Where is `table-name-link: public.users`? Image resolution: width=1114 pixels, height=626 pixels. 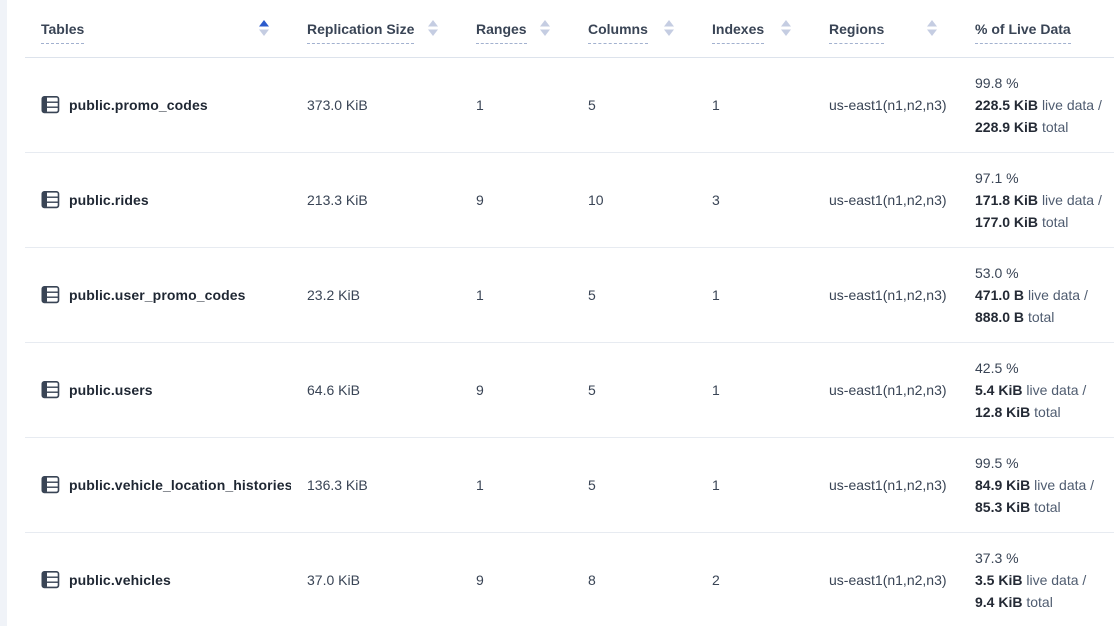 table-name-link: public.users is located at coordinates (111, 389).